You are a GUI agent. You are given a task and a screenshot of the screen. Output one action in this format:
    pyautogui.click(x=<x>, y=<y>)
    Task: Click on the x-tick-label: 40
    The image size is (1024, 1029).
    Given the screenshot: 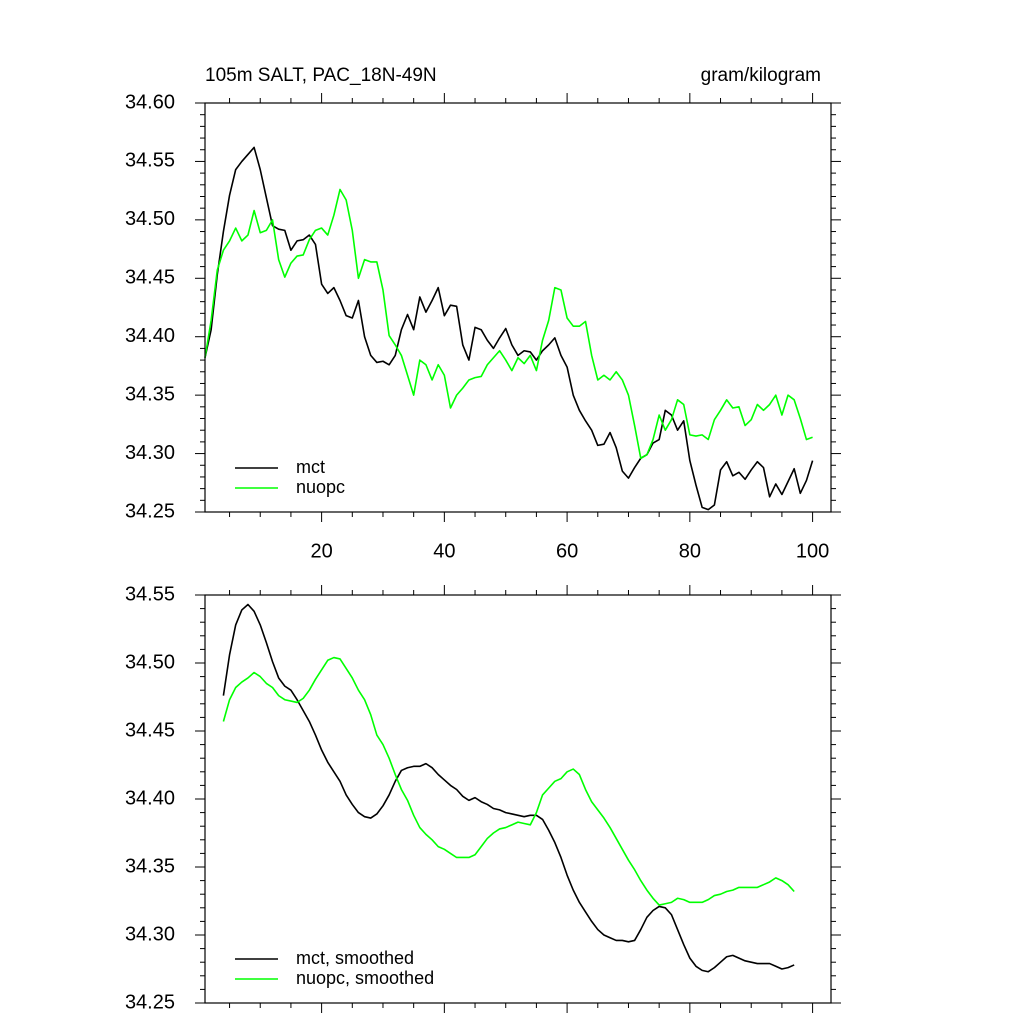 What is the action you would take?
    pyautogui.click(x=444, y=551)
    